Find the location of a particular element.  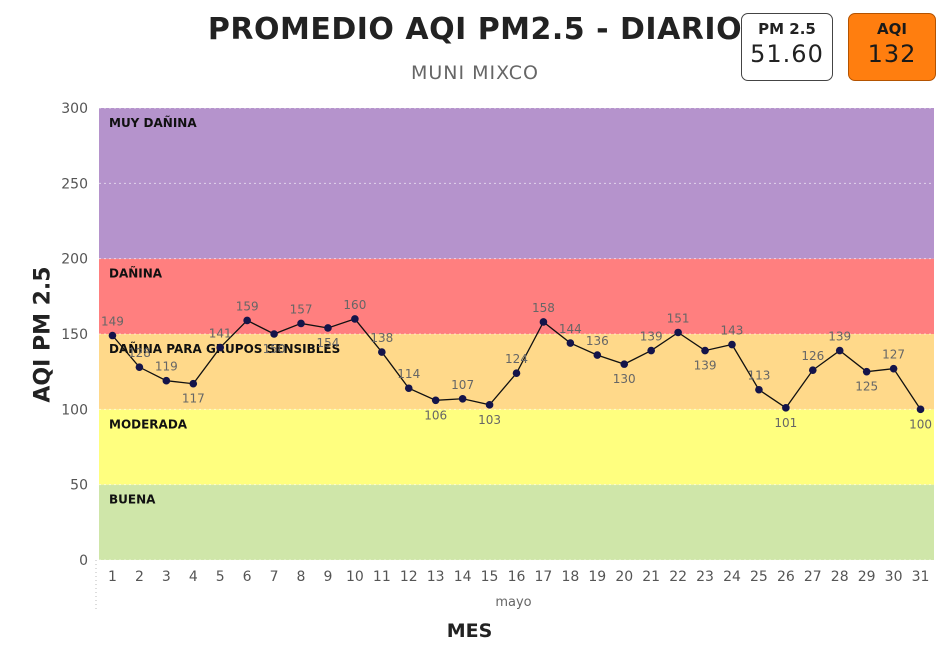

x-tick-label: 15 is located at coordinates (490, 577).